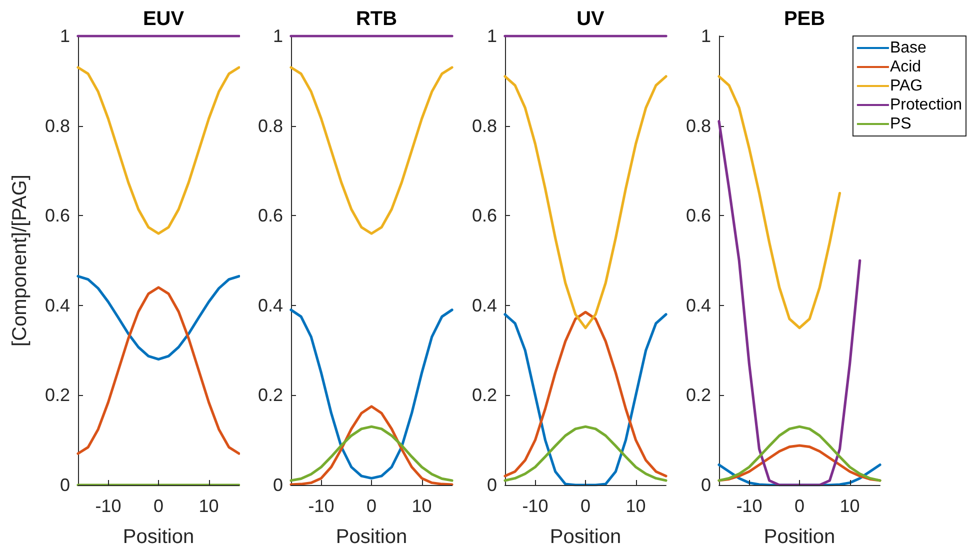 The width and height of the screenshot is (969, 554). I want to click on legend-label: Protection, so click(926, 105).